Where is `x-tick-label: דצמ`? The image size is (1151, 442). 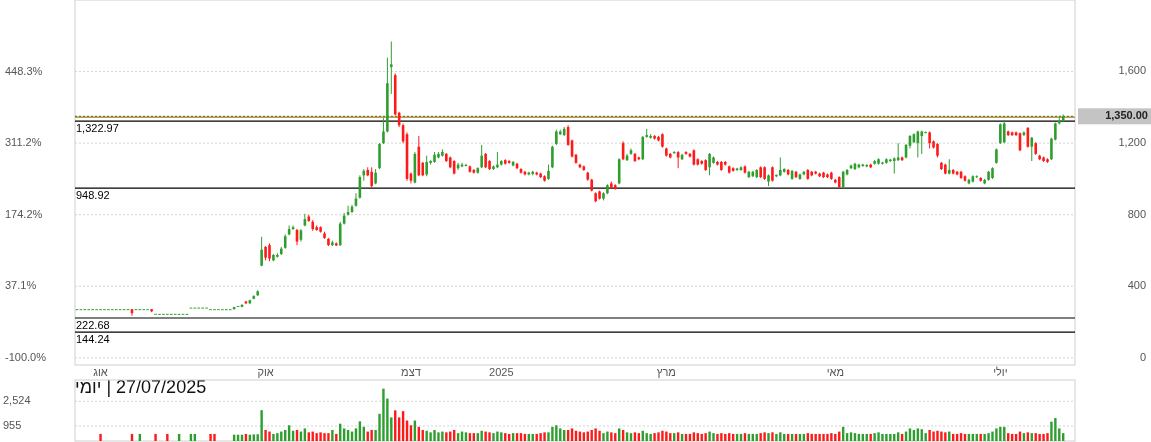 x-tick-label: דצמ is located at coordinates (411, 371).